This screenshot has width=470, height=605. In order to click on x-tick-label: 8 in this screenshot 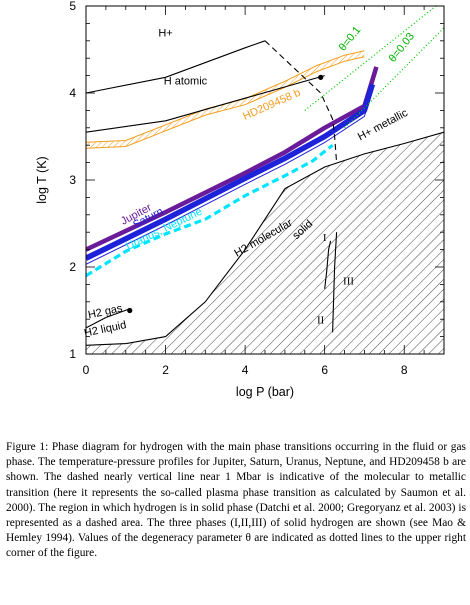, I will do `click(404, 370)`.